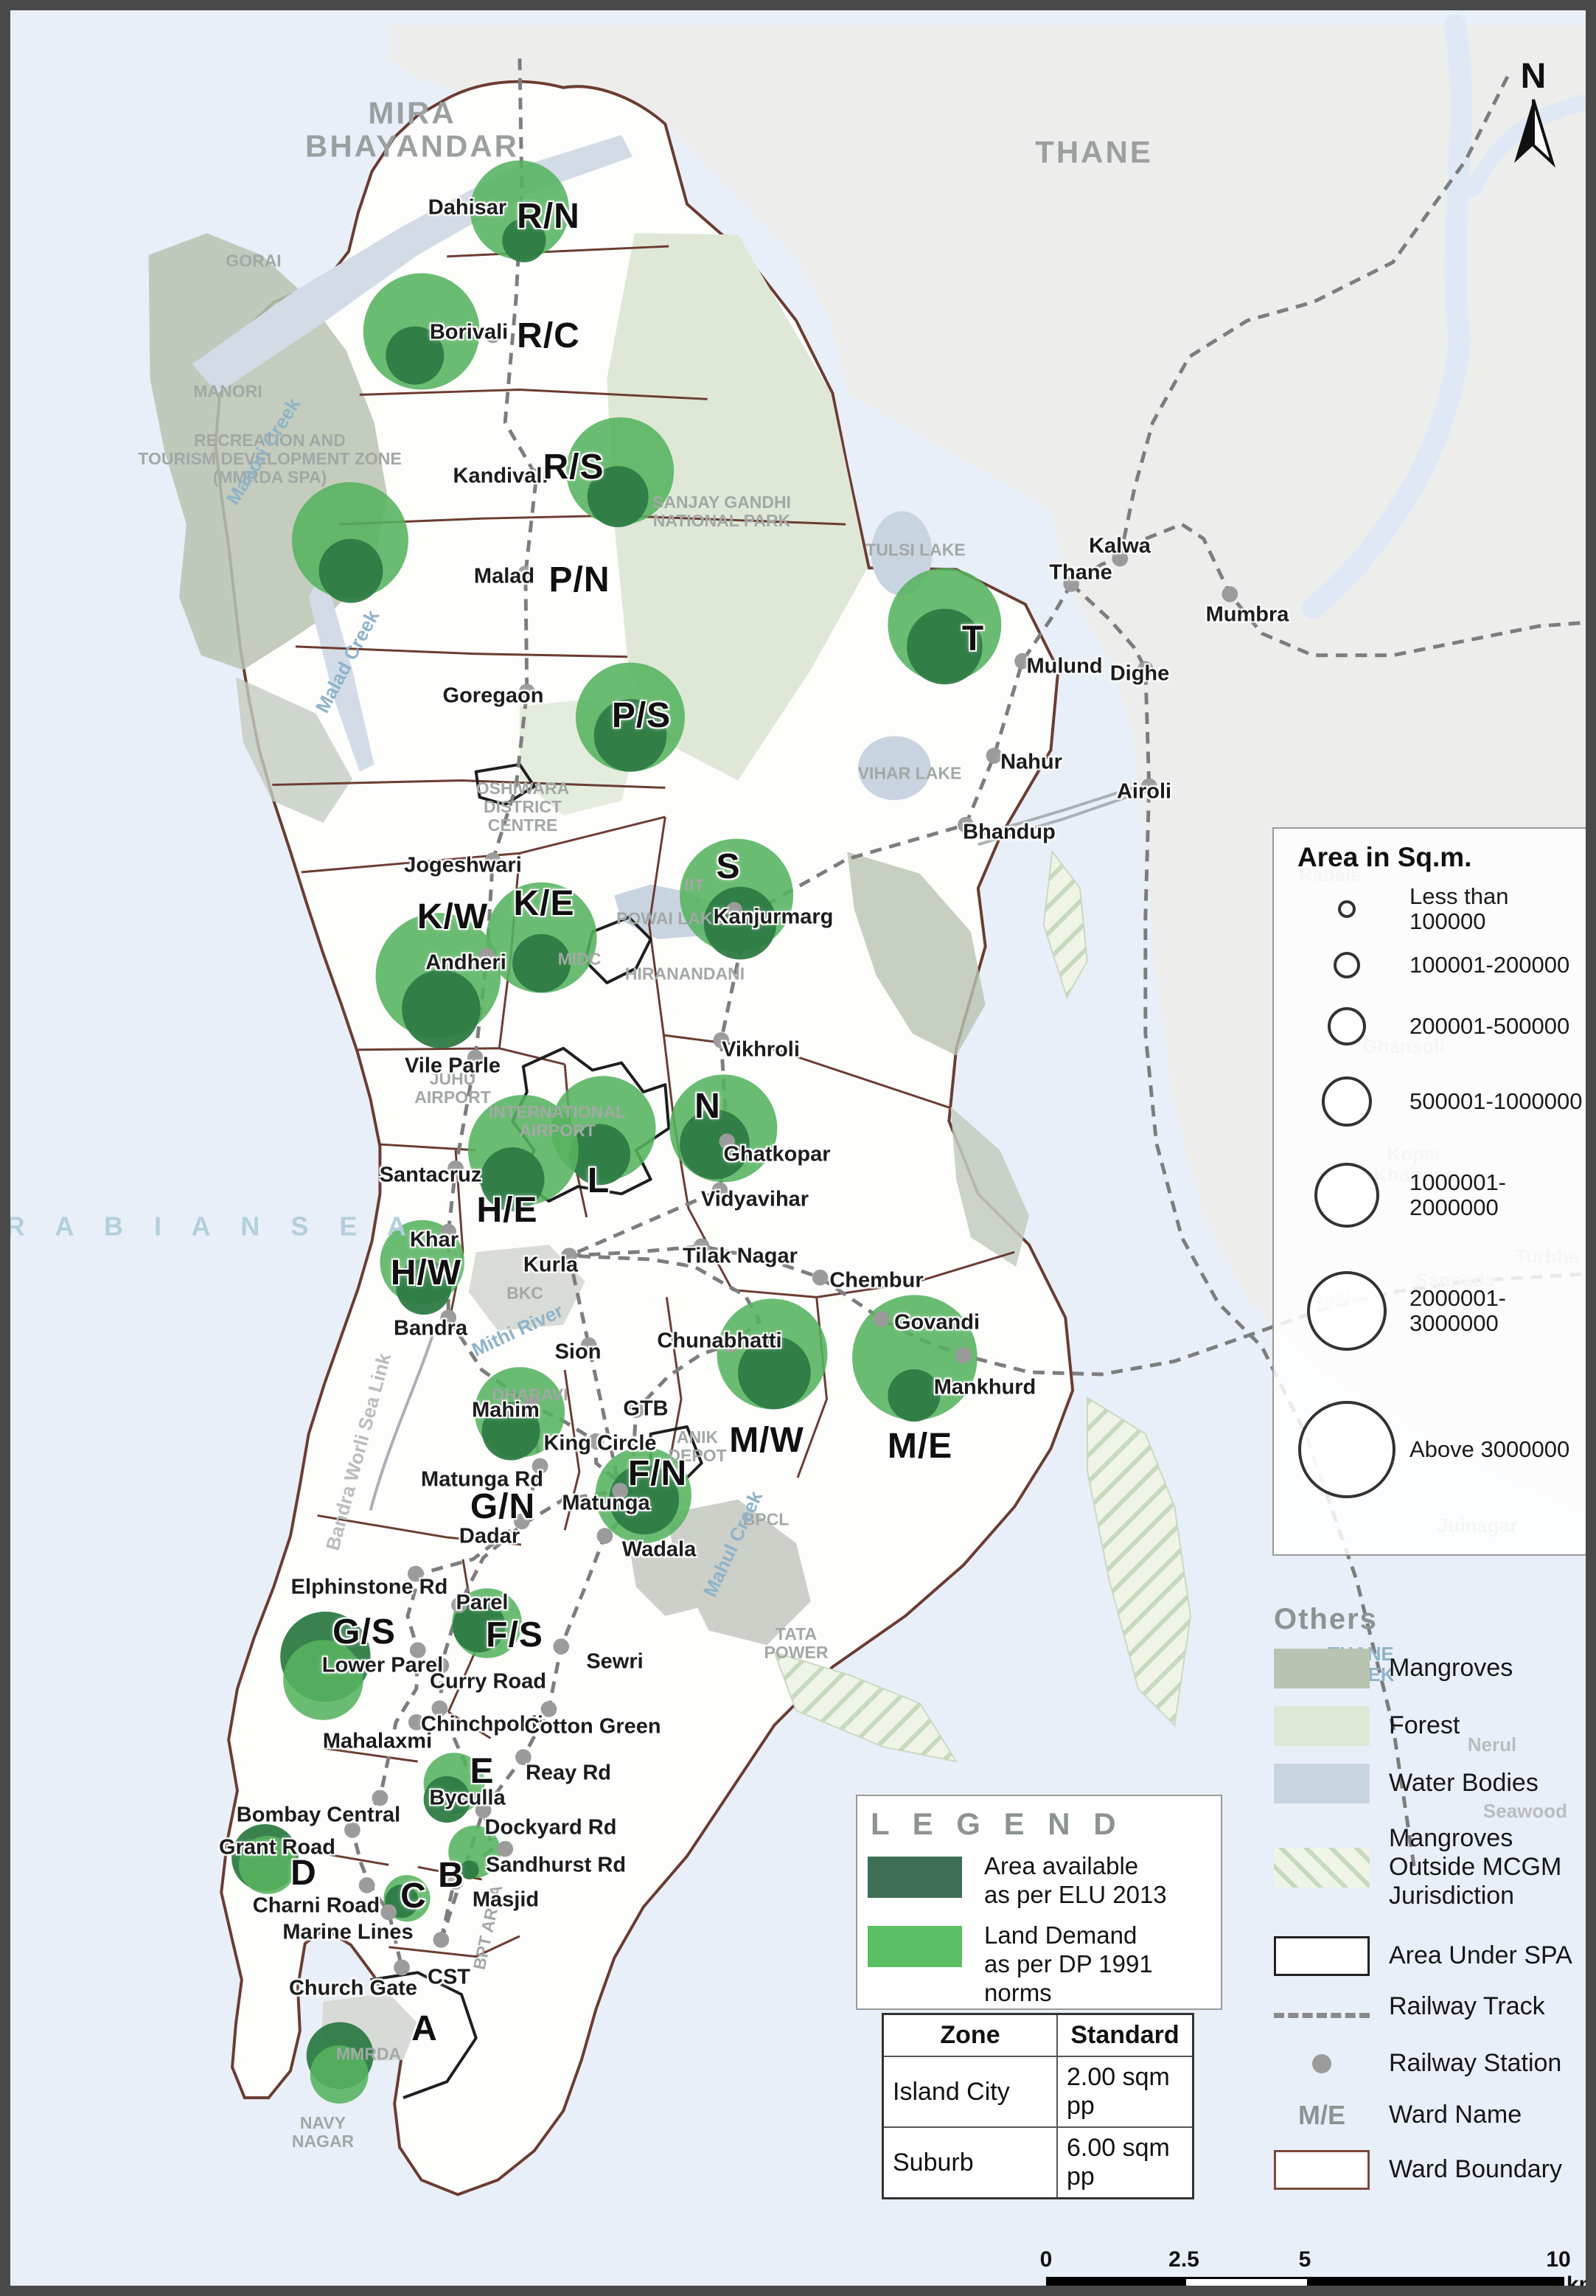 The image size is (1596, 2296). What do you see at coordinates (1496, 1101) in the screenshot?
I see `size-legend-label: 500001-1000000` at bounding box center [1496, 1101].